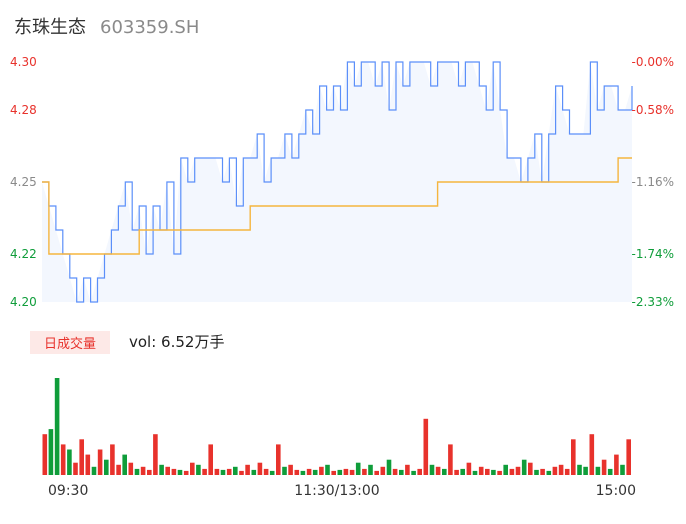 This screenshot has width=686, height=524. I want to click on time-tick-label: 09:30, so click(68, 491).